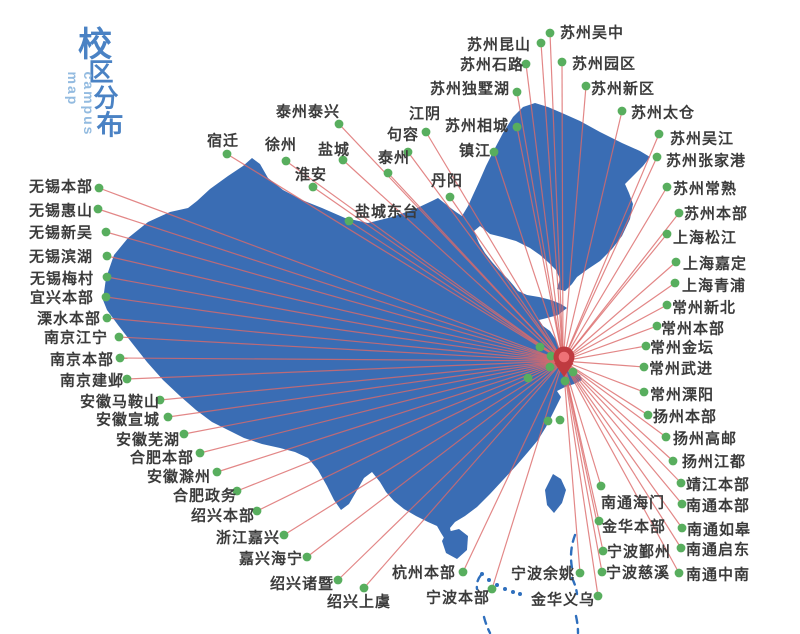 The image size is (800, 634). Describe the element at coordinates (61, 257) in the screenshot. I see `campus-label: 无锡滨湖` at that location.